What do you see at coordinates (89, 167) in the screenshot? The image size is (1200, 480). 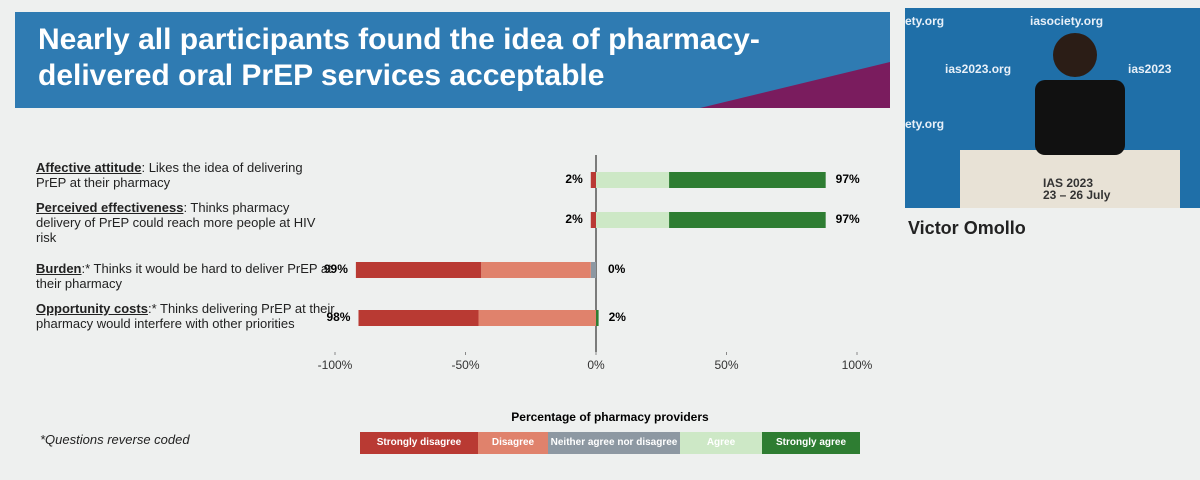 I see `category-term: Affective attitude` at bounding box center [89, 167].